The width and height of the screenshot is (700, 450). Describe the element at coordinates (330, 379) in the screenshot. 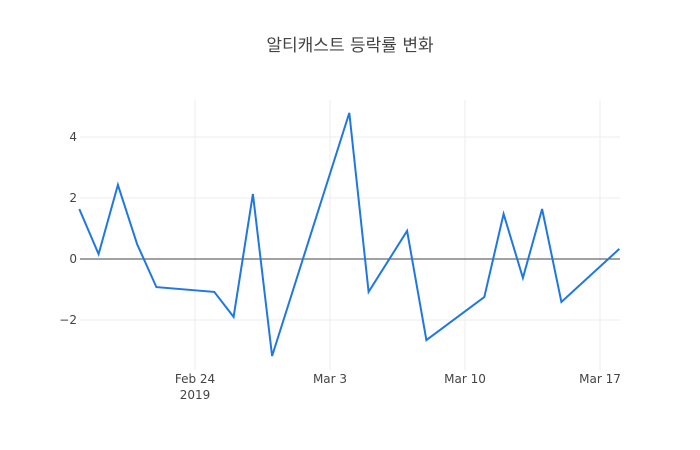

I see `x-tick-label: Mar 3` at that location.